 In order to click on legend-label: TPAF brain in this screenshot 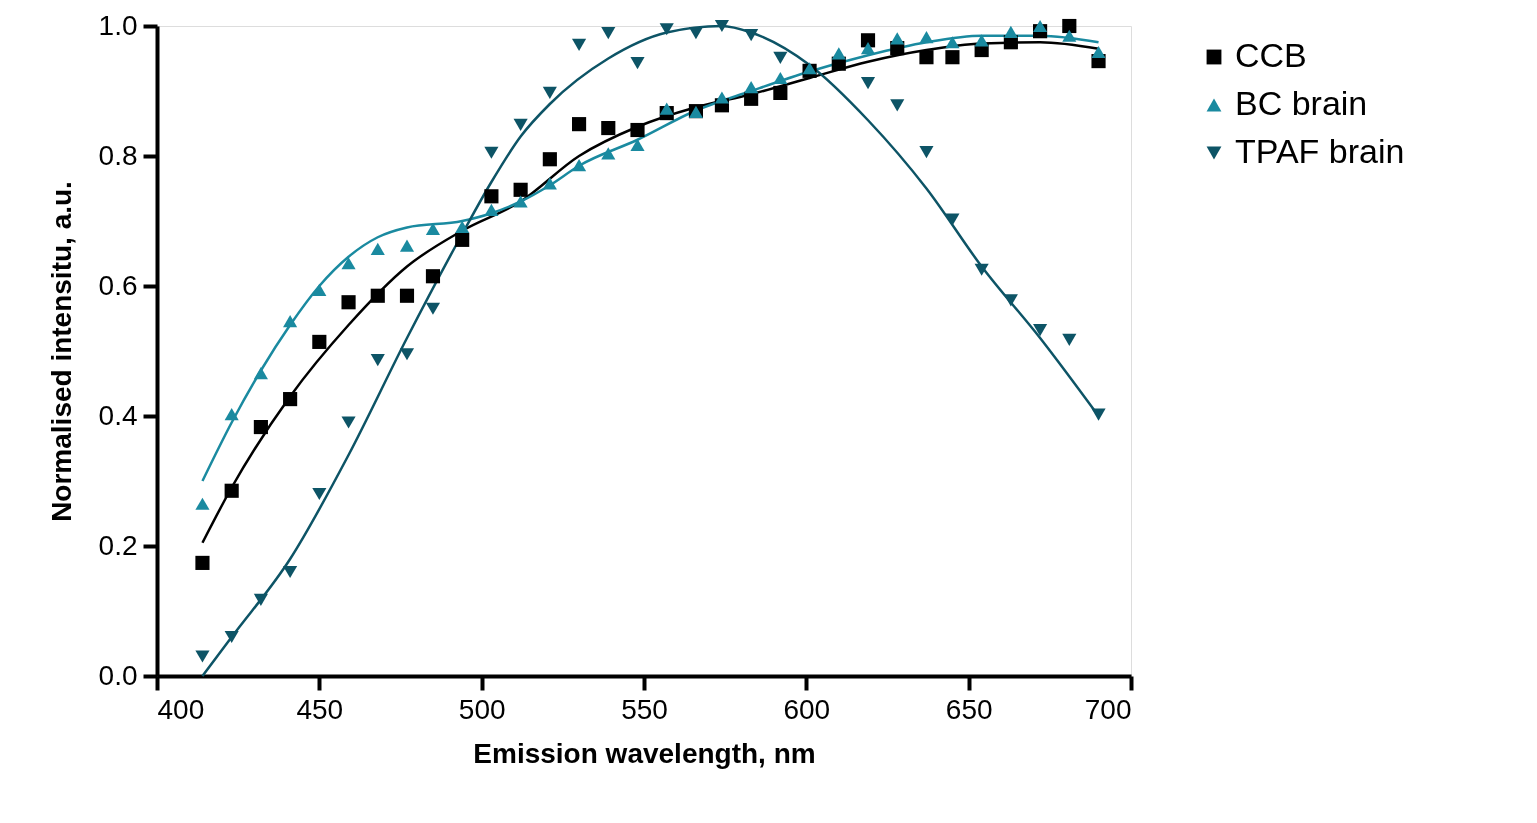, I will do `click(1320, 151)`.